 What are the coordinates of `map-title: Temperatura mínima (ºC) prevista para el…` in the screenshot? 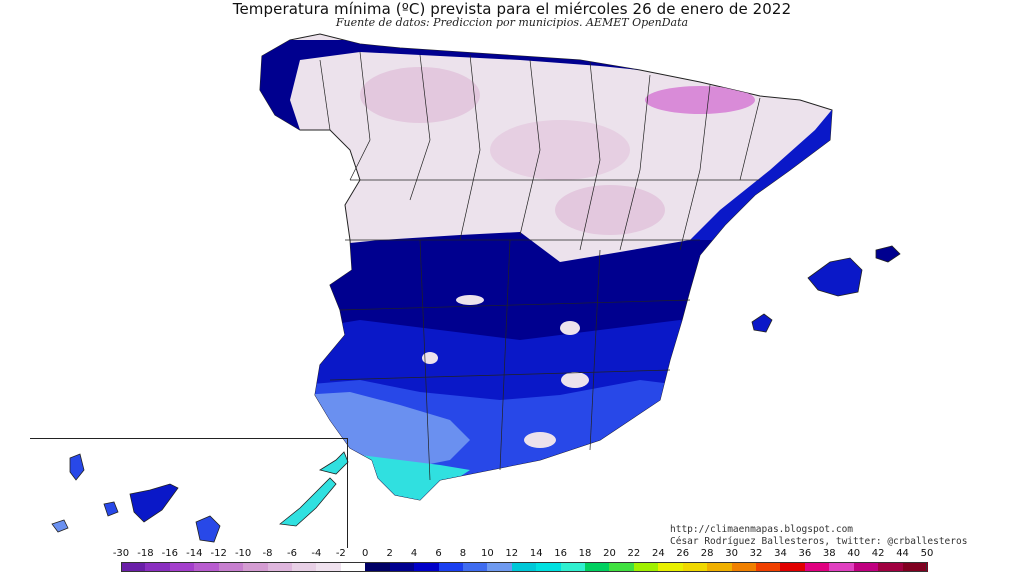 It's located at (512, 9).